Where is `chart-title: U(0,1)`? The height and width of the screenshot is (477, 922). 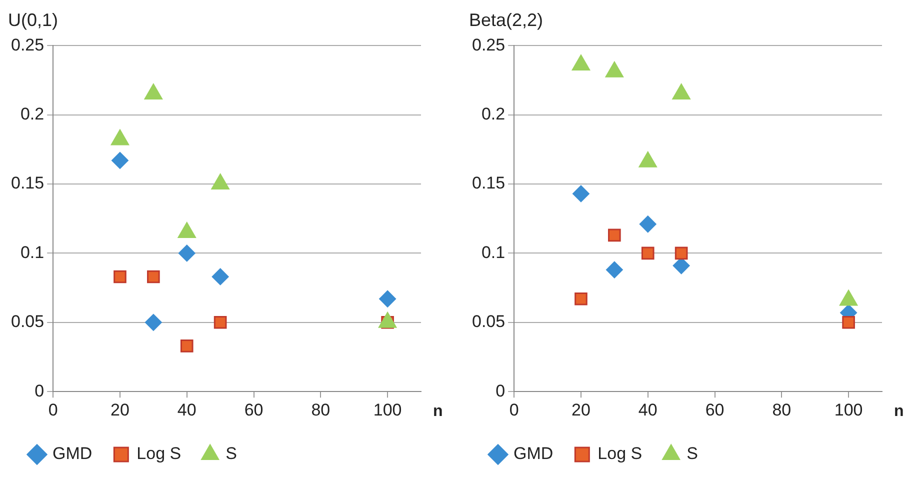
chart-title: U(0,1) is located at coordinates (33, 20).